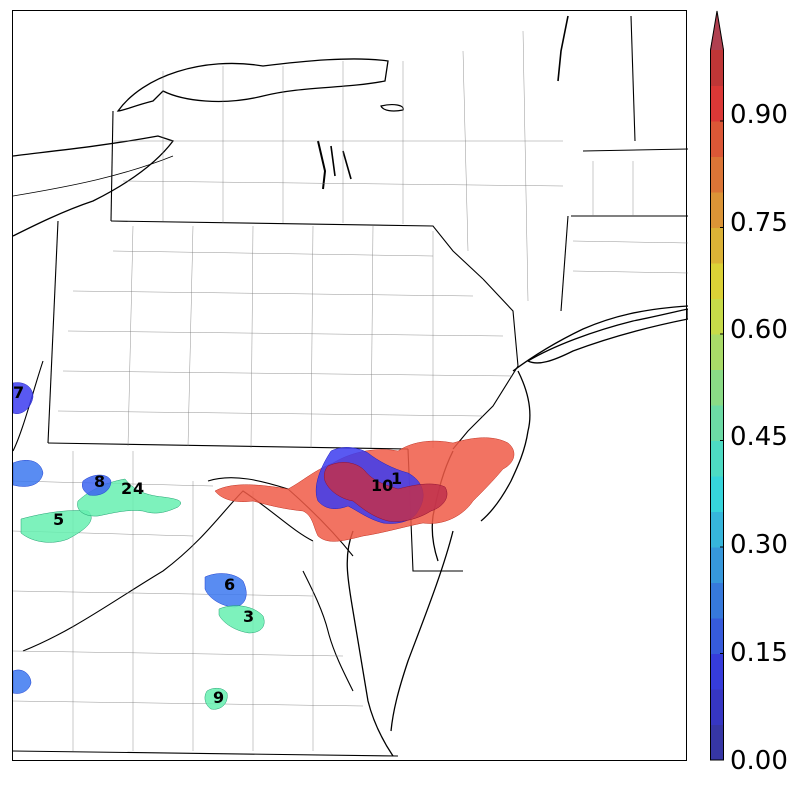  Describe the element at coordinates (93, 176) in the screenshot. I see `lake-erie-south-shore` at that location.